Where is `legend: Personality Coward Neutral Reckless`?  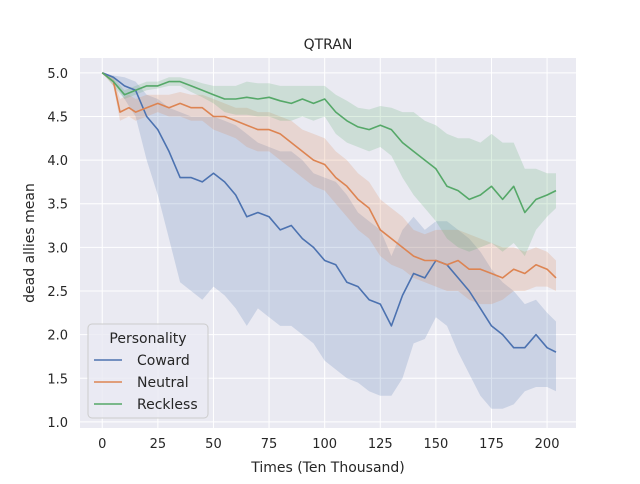 legend: Personality Coward Neutral Reckless is located at coordinates (148, 371).